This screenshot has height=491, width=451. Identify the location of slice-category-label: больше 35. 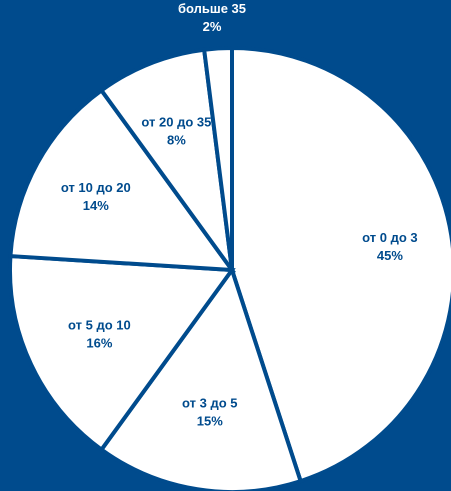
(212, 8).